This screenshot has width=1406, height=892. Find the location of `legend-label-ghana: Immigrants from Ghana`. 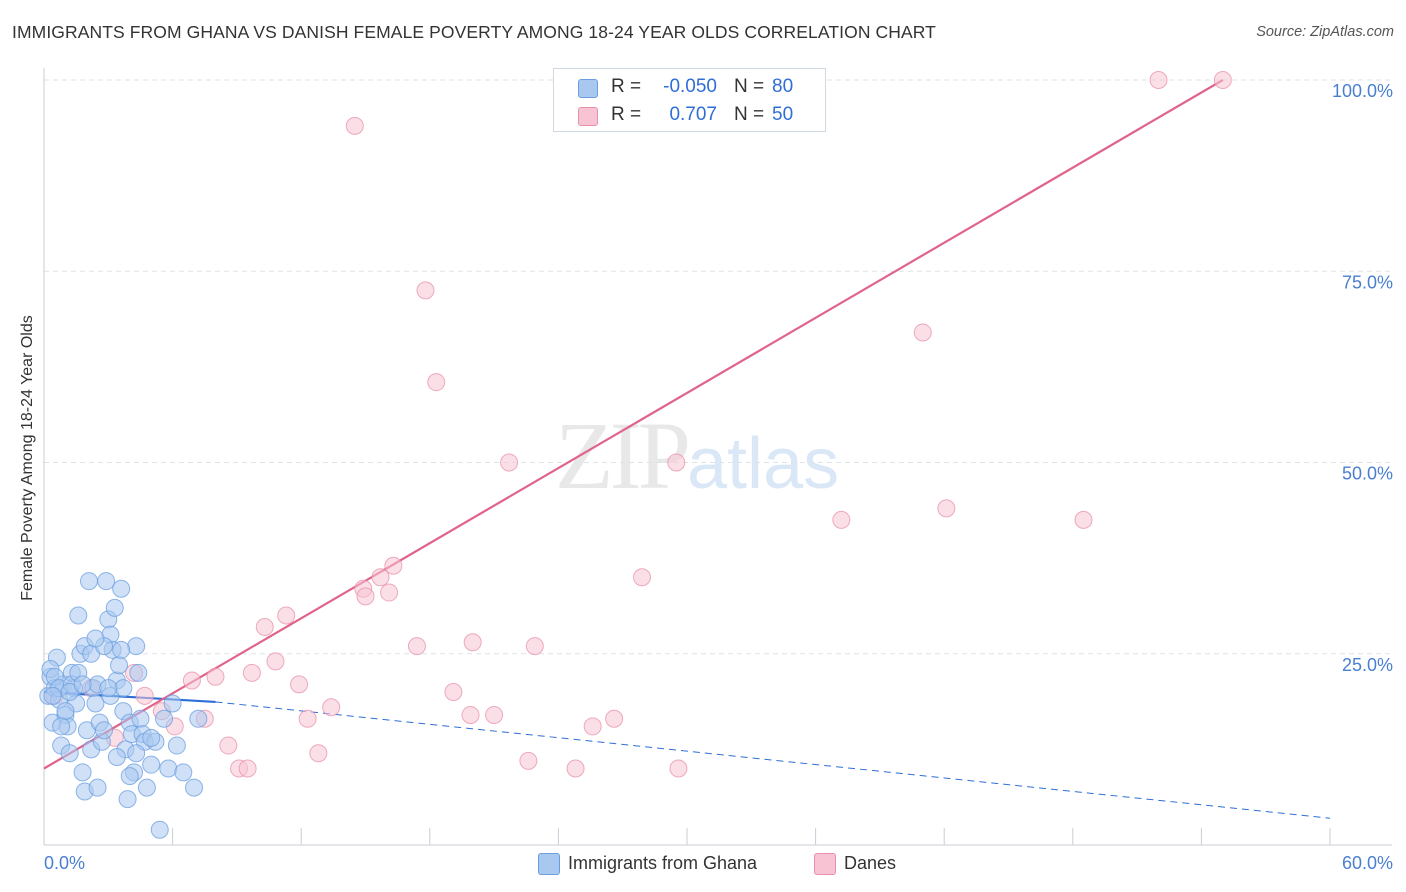

legend-label-ghana: Immigrants from Ghana is located at coordinates (663, 863).